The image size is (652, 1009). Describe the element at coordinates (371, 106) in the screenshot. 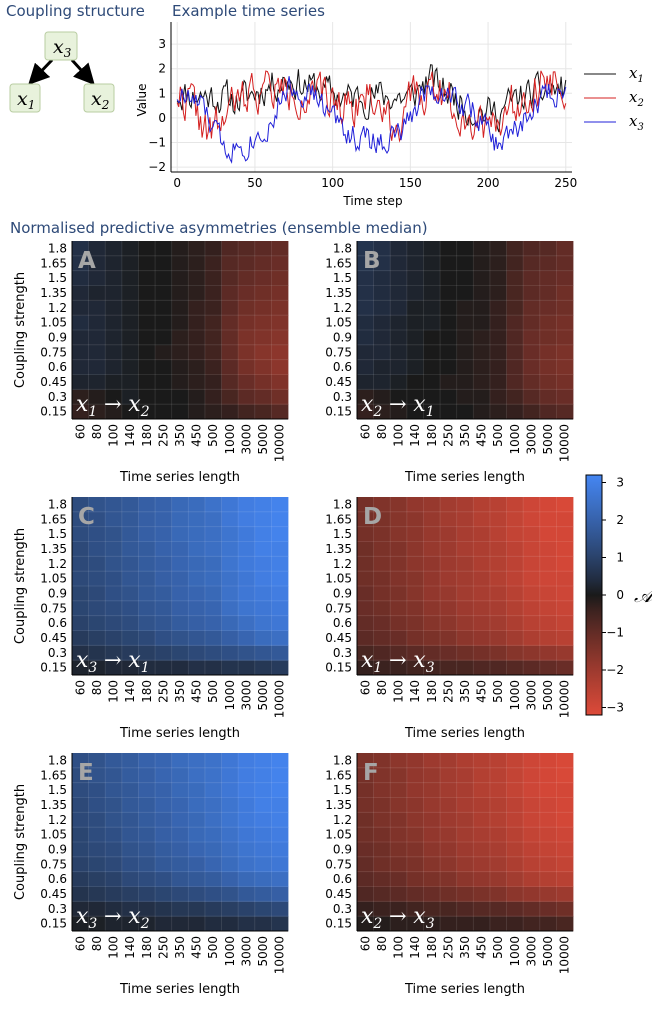

I see `ts-series-x2` at that location.